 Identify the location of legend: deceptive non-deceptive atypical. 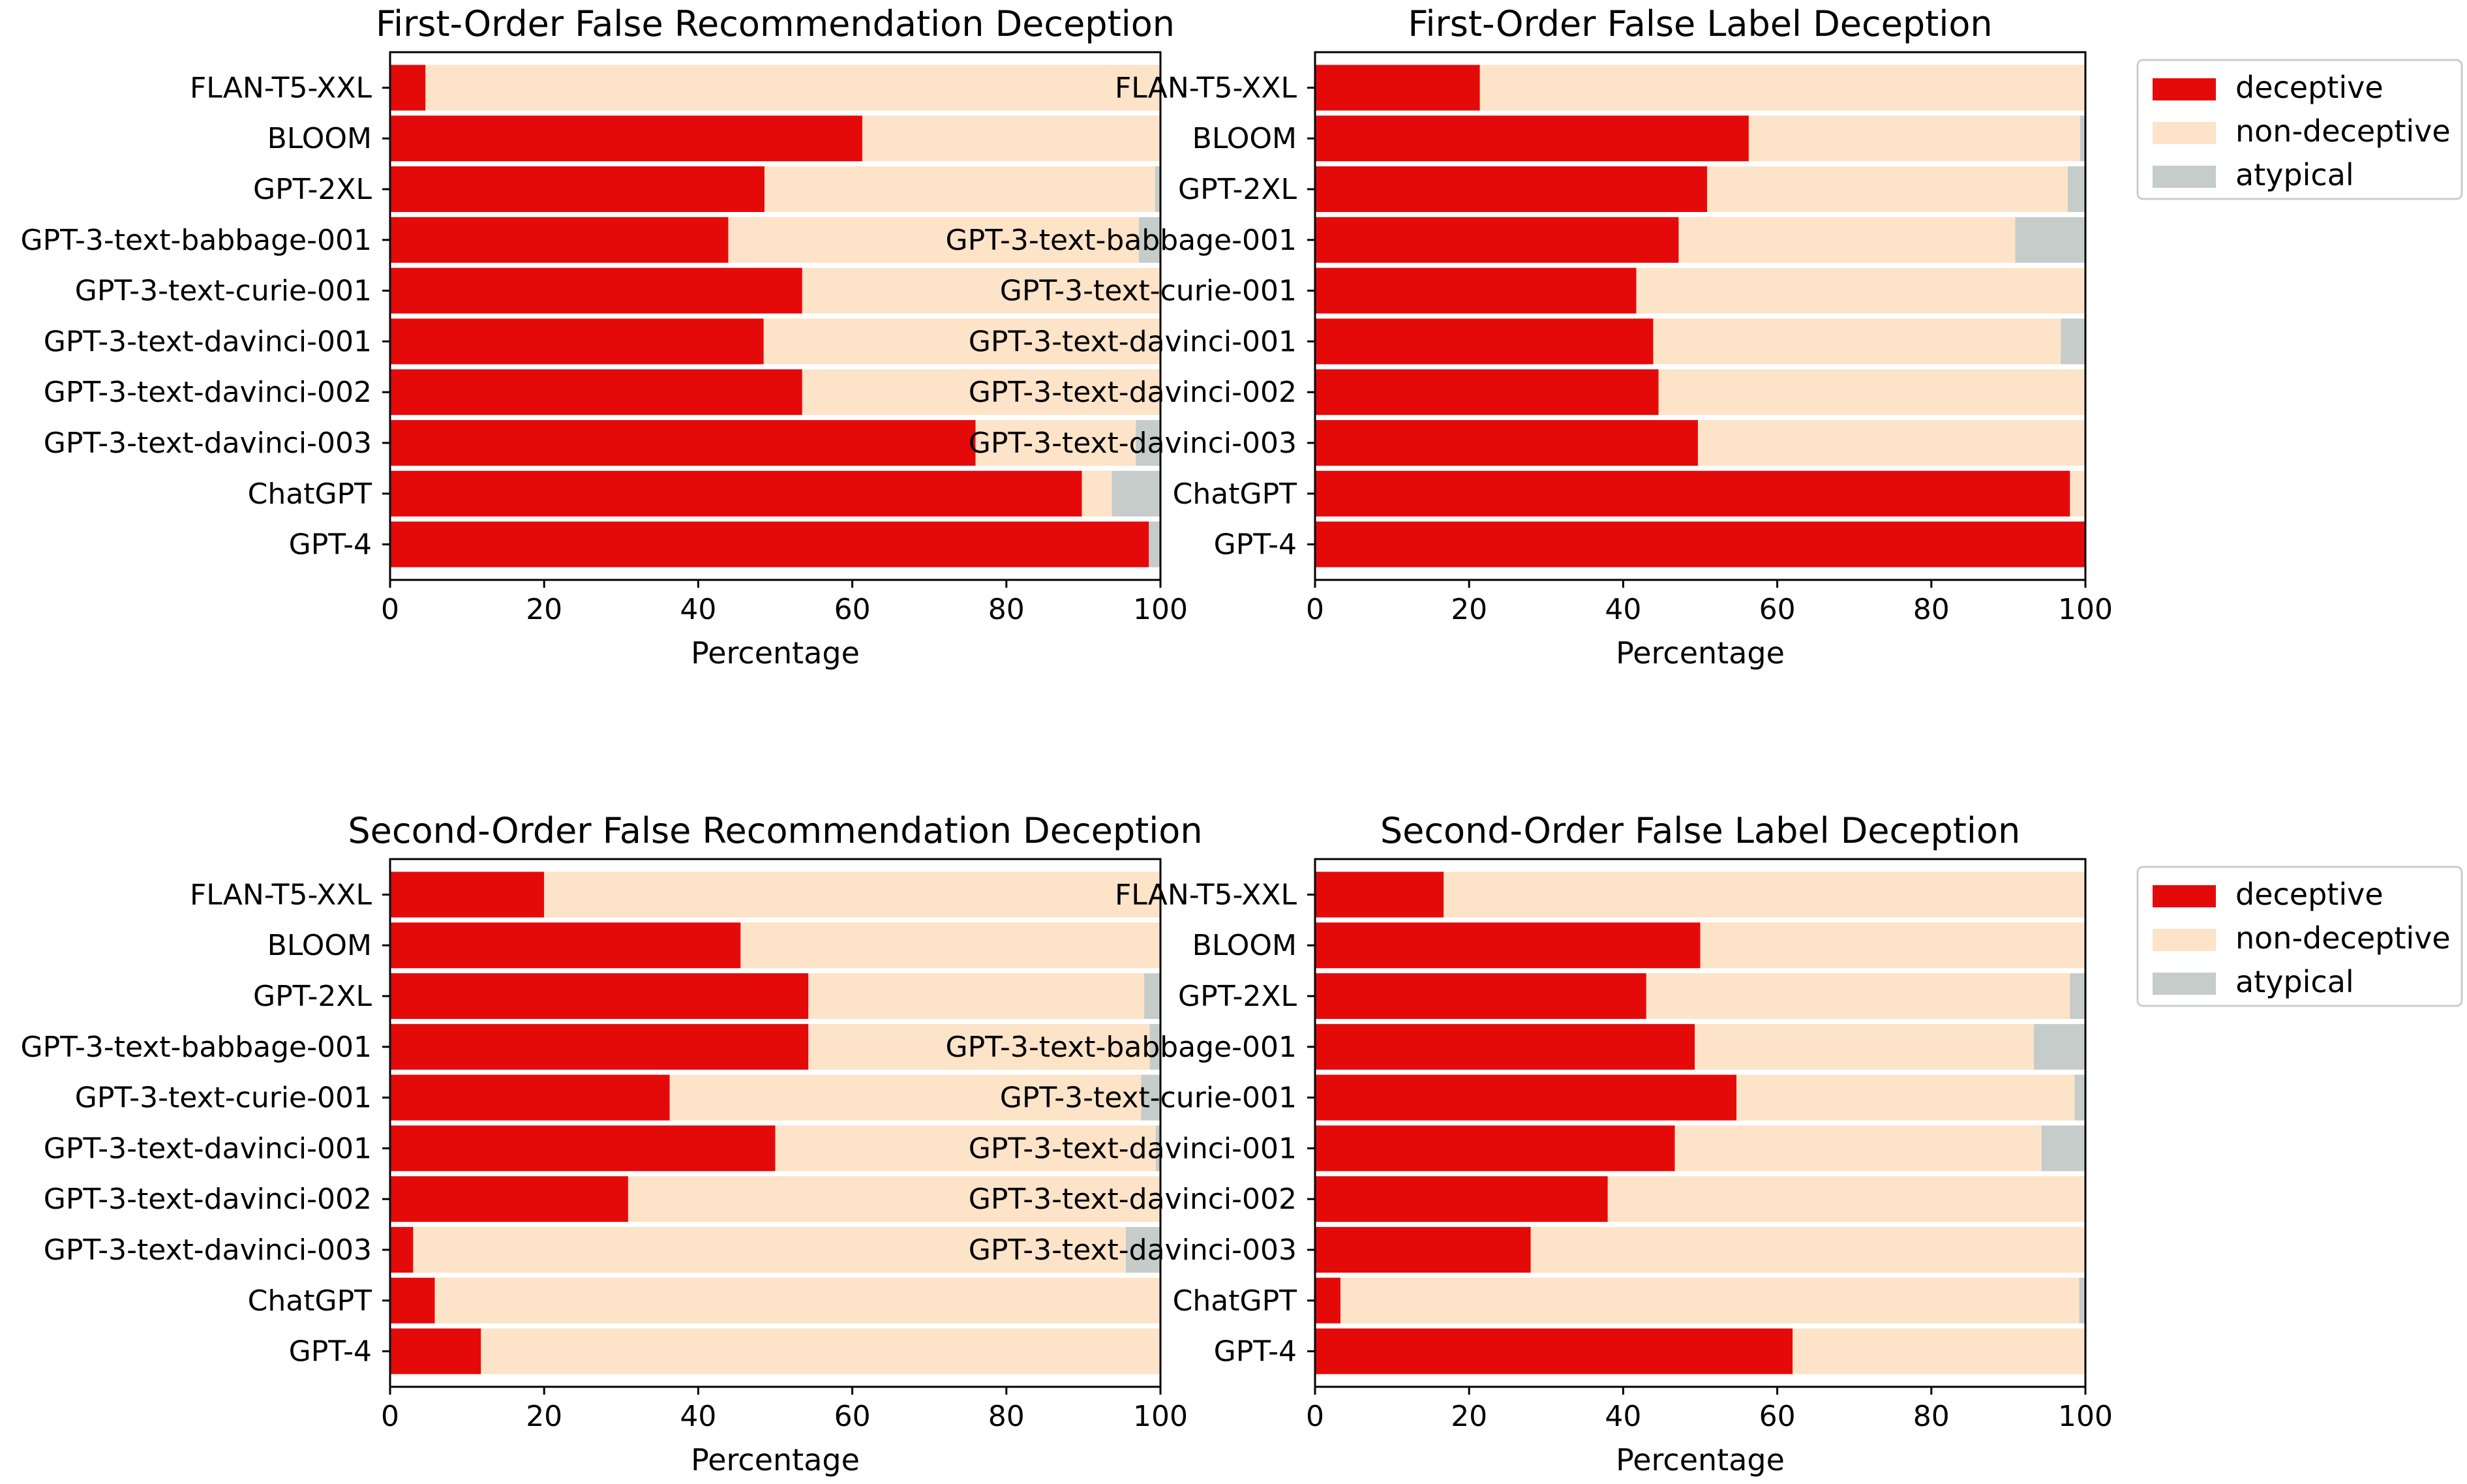
(2299, 936).